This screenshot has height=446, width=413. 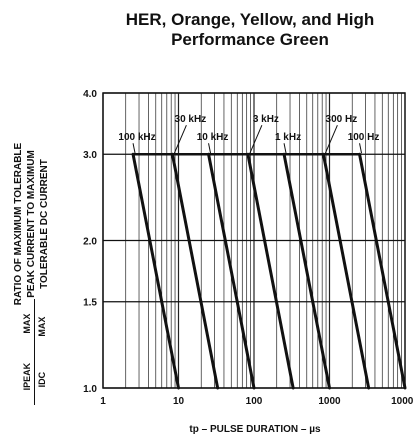 What do you see at coordinates (213, 137) in the screenshot?
I see `series-label: 10 kHz` at bounding box center [213, 137].